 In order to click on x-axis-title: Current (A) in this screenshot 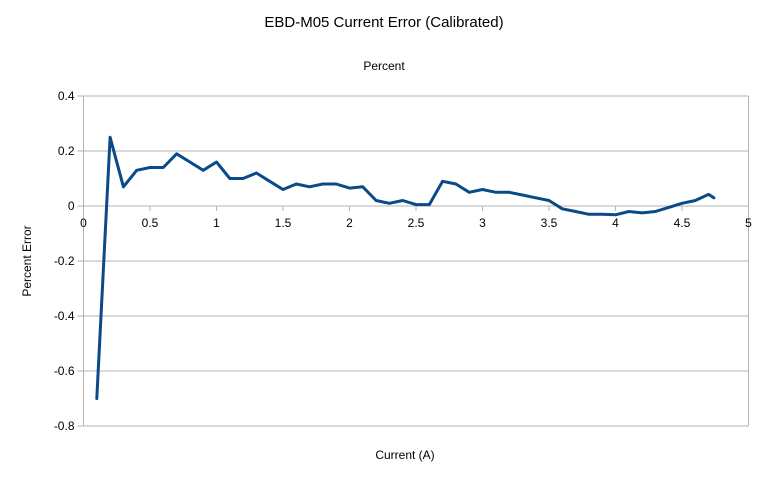, I will do `click(405, 455)`.